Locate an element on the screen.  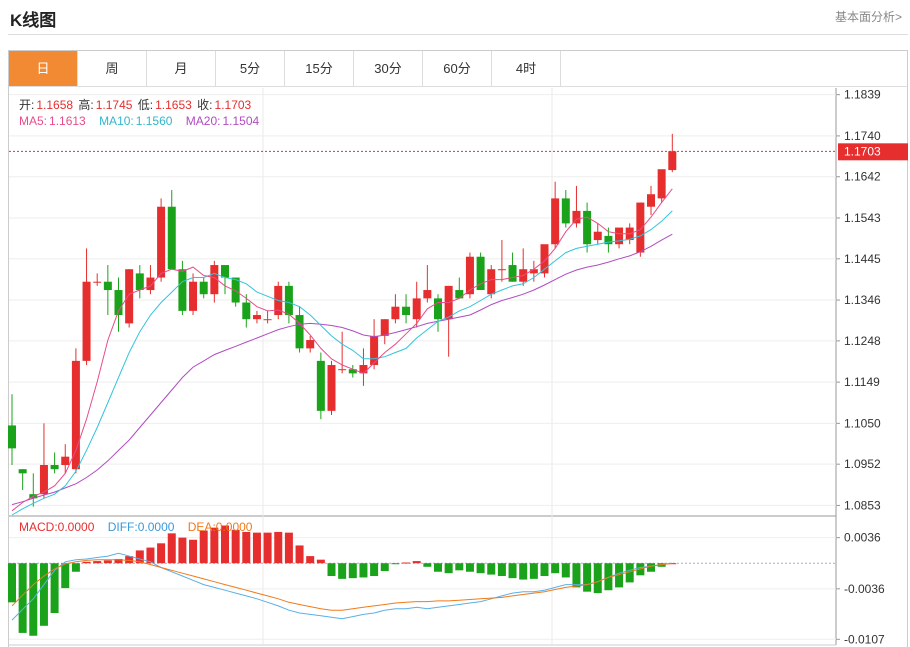
dea-line is located at coordinates (342, 585).